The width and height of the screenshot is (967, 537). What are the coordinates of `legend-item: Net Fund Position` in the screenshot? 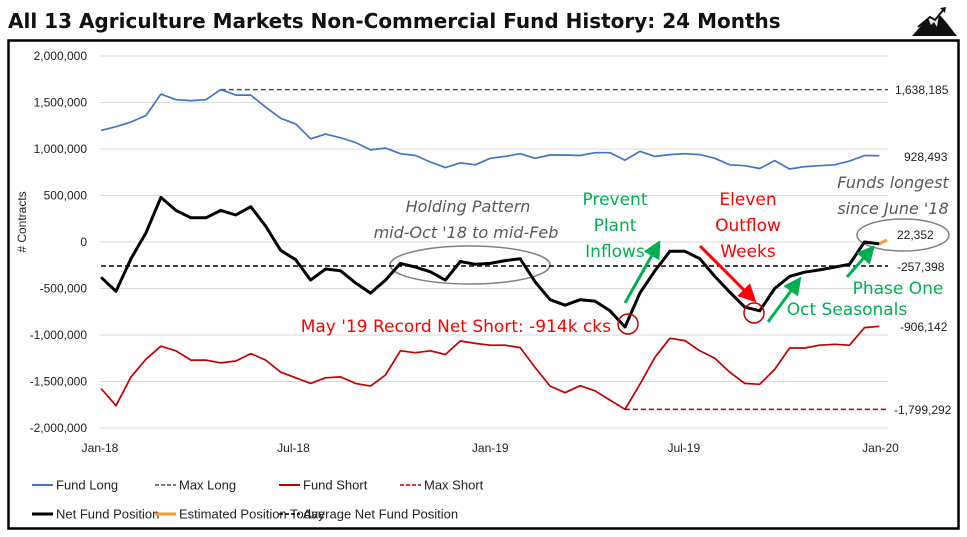 It's located at (95, 514).